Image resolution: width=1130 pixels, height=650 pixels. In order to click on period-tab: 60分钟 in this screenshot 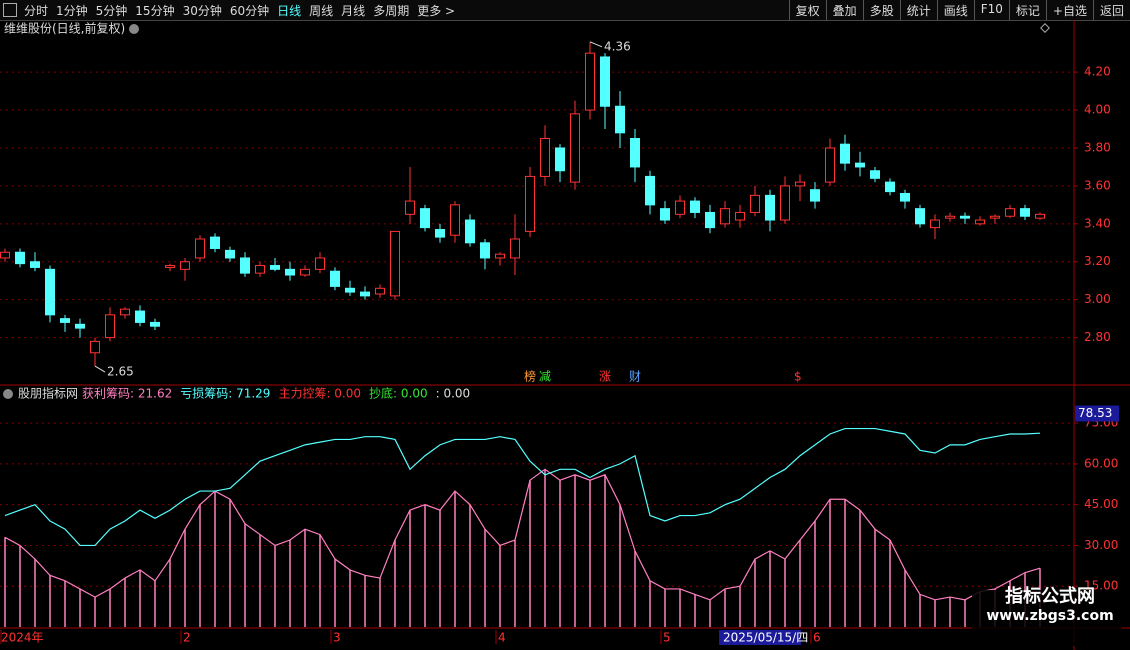, I will do `click(249, 11)`.